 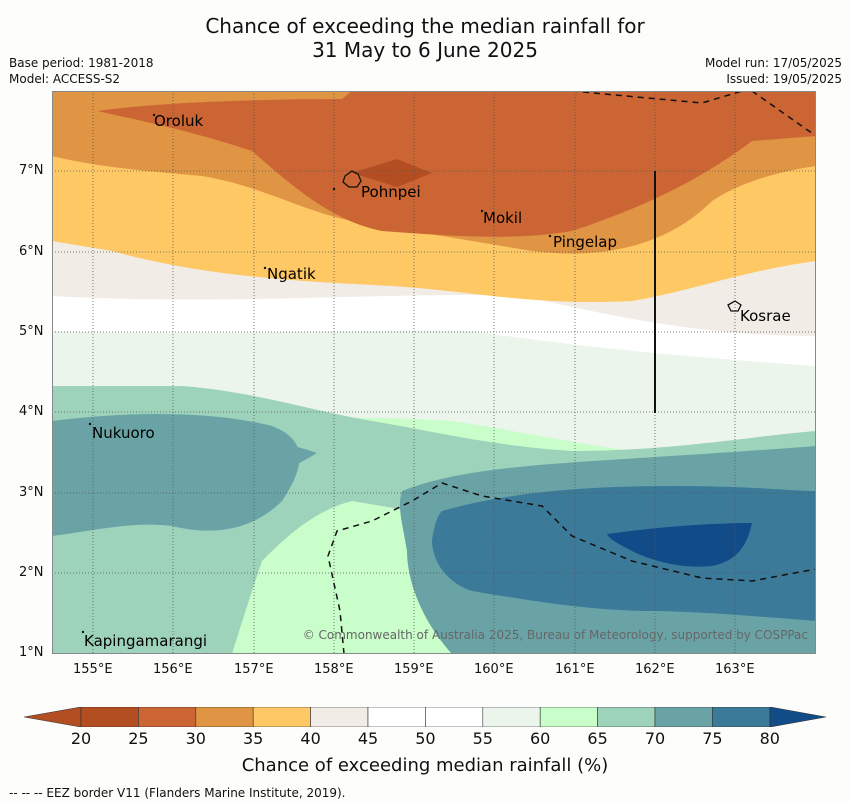 What do you see at coordinates (254, 669) in the screenshot?
I see `lon-tick-157: 157°E` at bounding box center [254, 669].